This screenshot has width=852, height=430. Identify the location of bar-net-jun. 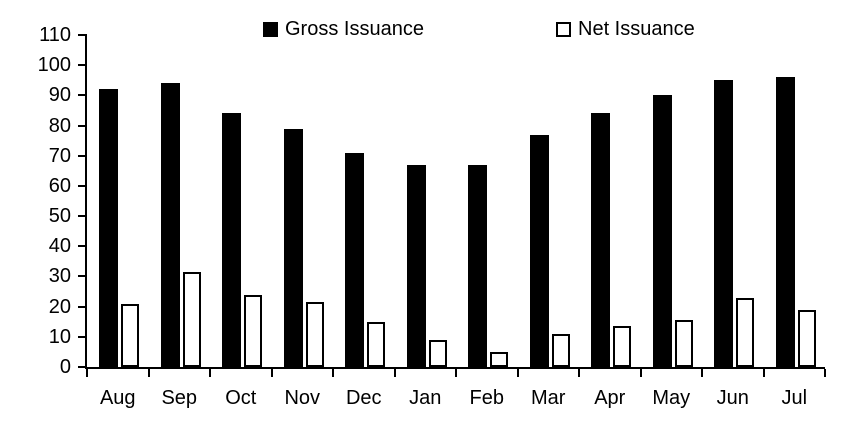
(745, 332).